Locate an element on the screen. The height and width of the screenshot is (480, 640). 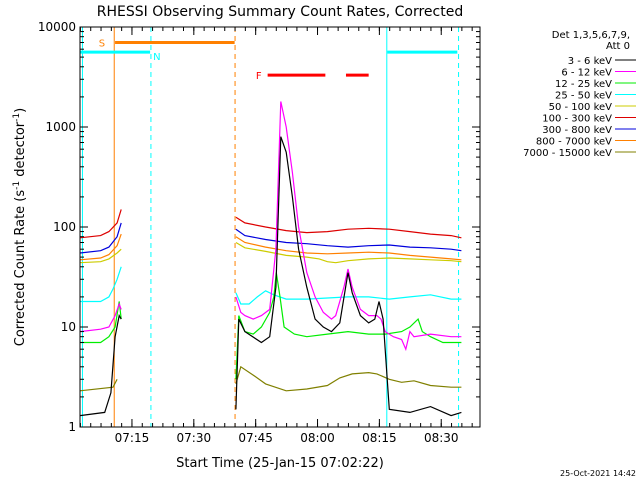
legend-entry: 3 - 6 keV is located at coordinates (590, 61).